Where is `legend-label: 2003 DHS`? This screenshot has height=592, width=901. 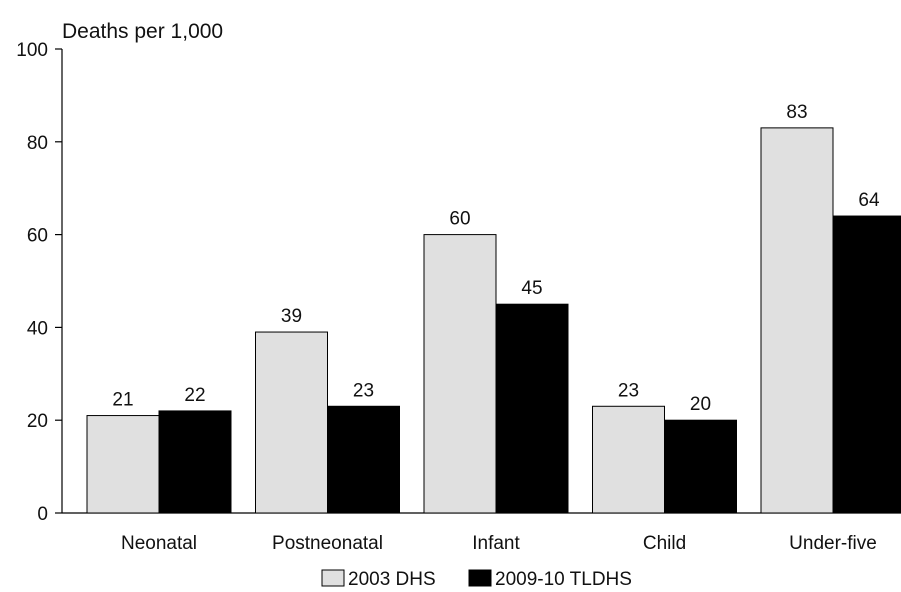 legend-label: 2003 DHS is located at coordinates (392, 579).